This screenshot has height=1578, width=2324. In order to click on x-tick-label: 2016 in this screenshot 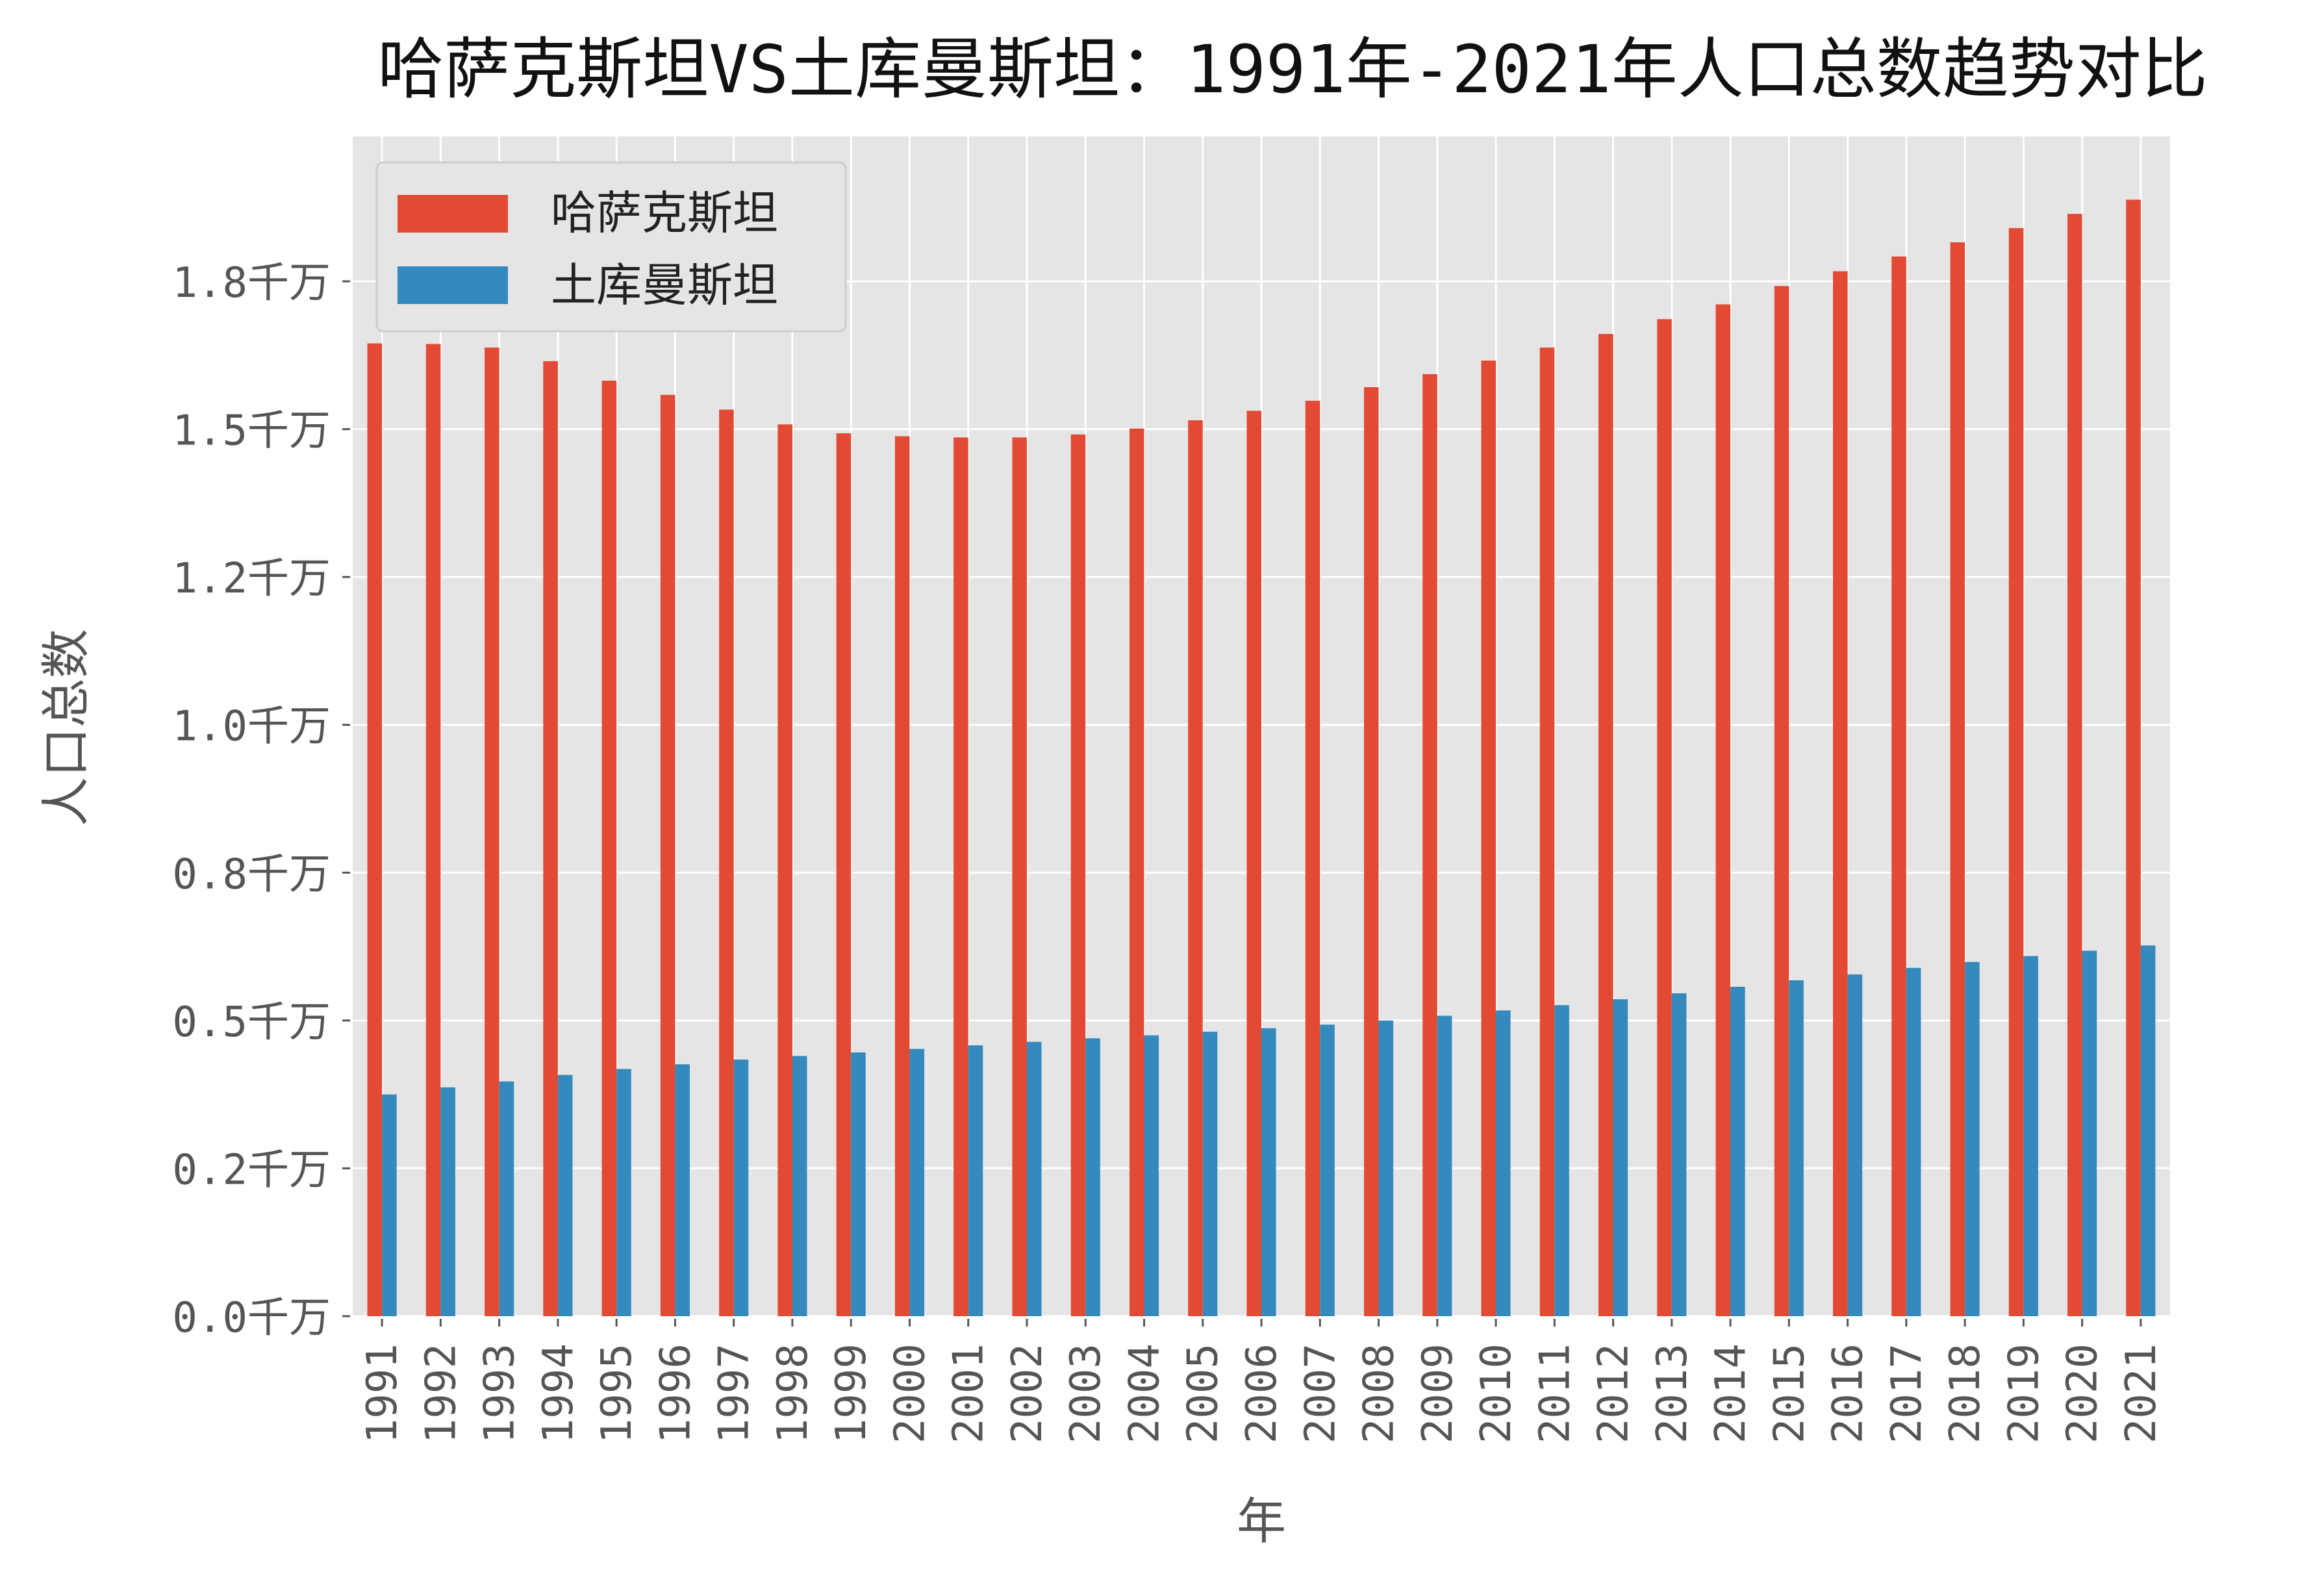, I will do `click(1849, 1393)`.